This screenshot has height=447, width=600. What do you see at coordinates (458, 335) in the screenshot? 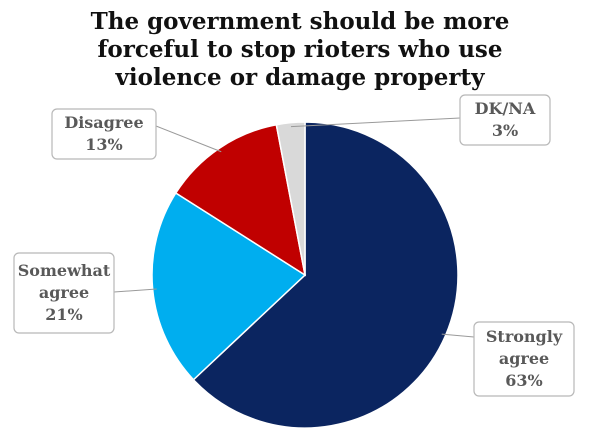
I see `leader-line-strongly-agree` at bounding box center [458, 335].